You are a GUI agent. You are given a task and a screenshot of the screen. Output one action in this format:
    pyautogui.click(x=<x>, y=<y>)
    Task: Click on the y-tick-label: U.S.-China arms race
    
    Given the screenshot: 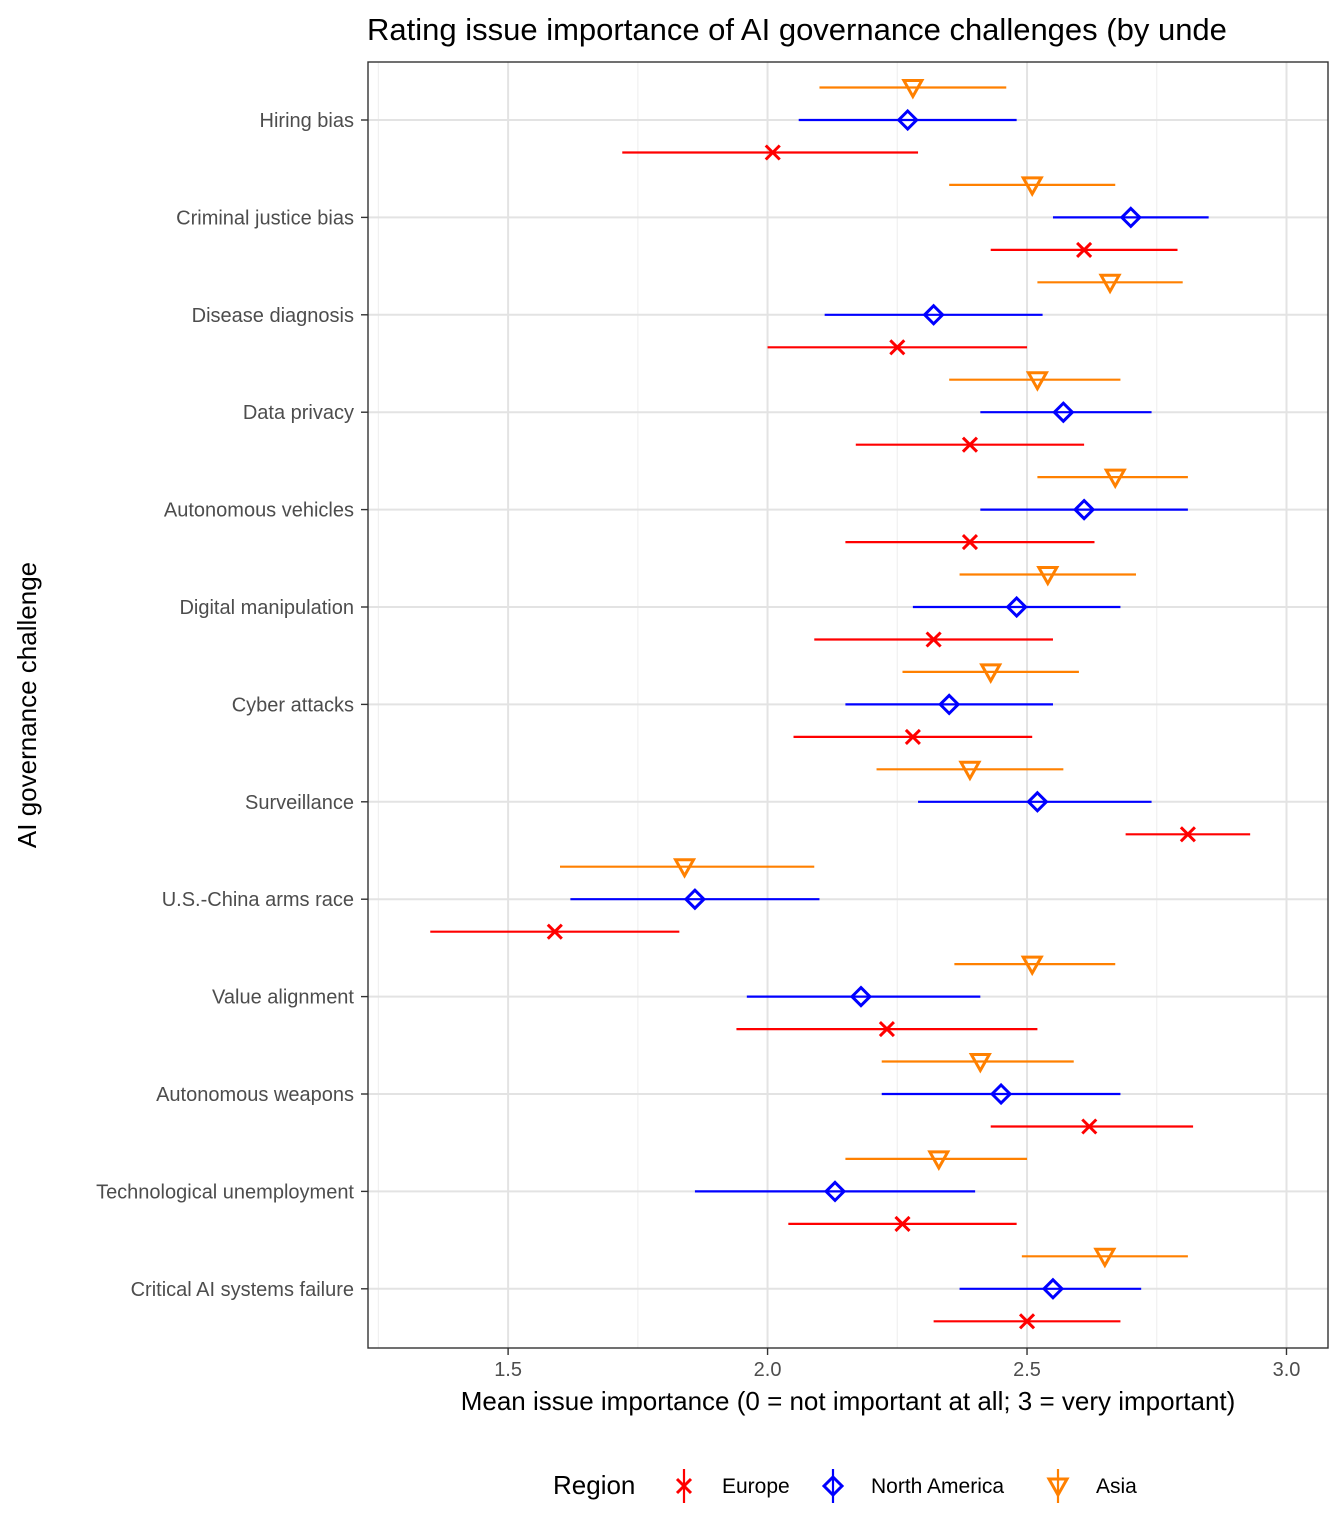 What is the action you would take?
    pyautogui.click(x=258, y=900)
    